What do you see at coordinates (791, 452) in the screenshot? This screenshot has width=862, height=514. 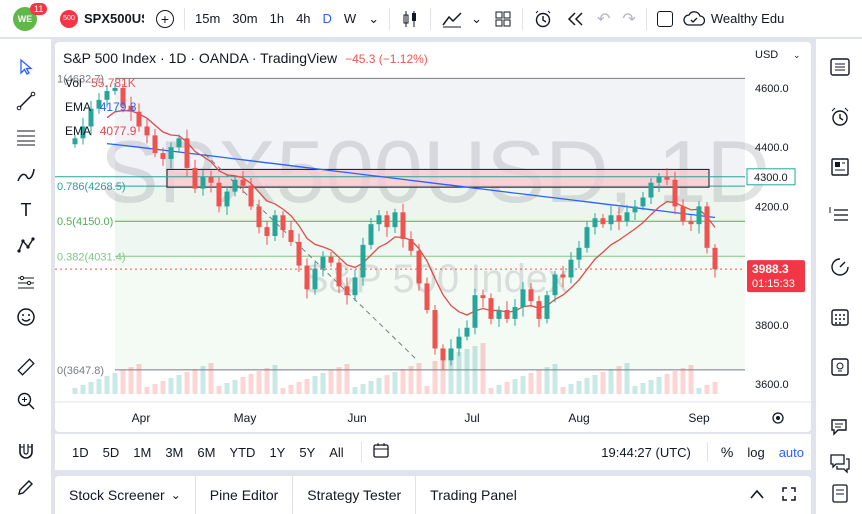 I see `auto-scale-toggle: auto` at bounding box center [791, 452].